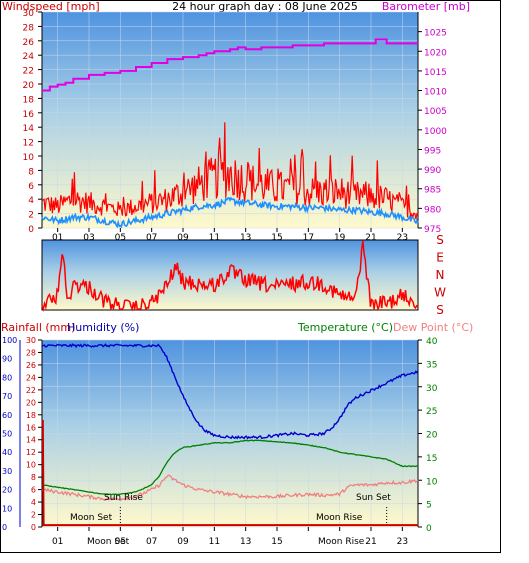 The width and height of the screenshot is (529, 563). Describe the element at coordinates (230, 235) in the screenshot. I see `wind-panel-hour-axis: 01 03 05 07 09 11 13 15 17 19 21 23` at that location.